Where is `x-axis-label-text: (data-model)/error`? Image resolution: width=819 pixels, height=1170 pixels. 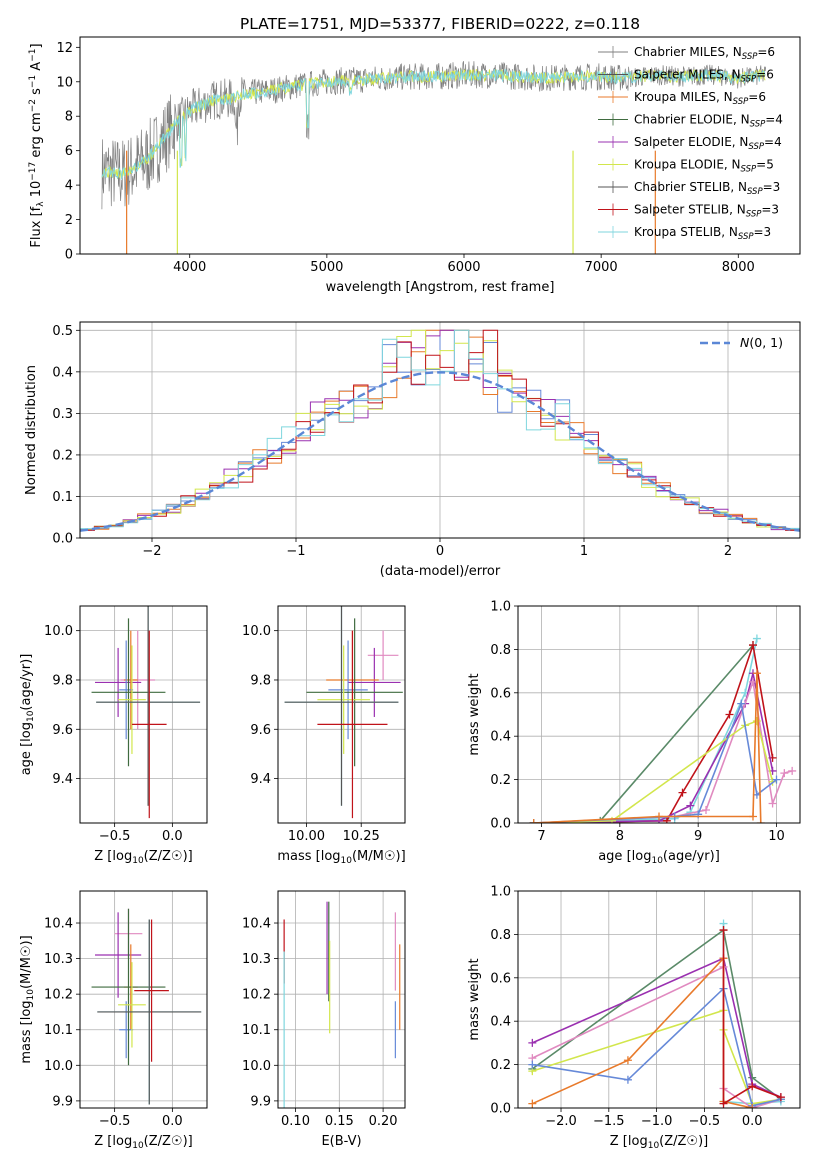 x-axis-label-text: (data-model)/error is located at coordinates (440, 571).